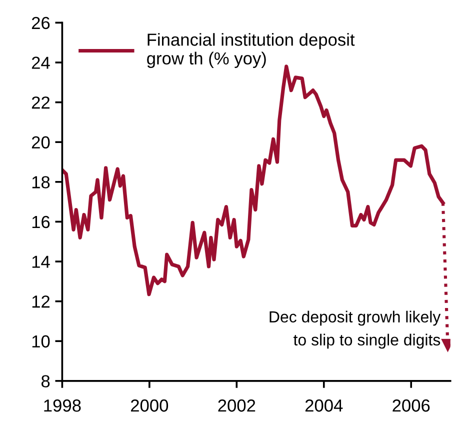  I want to click on y-tick-label: 26, so click(41, 23).